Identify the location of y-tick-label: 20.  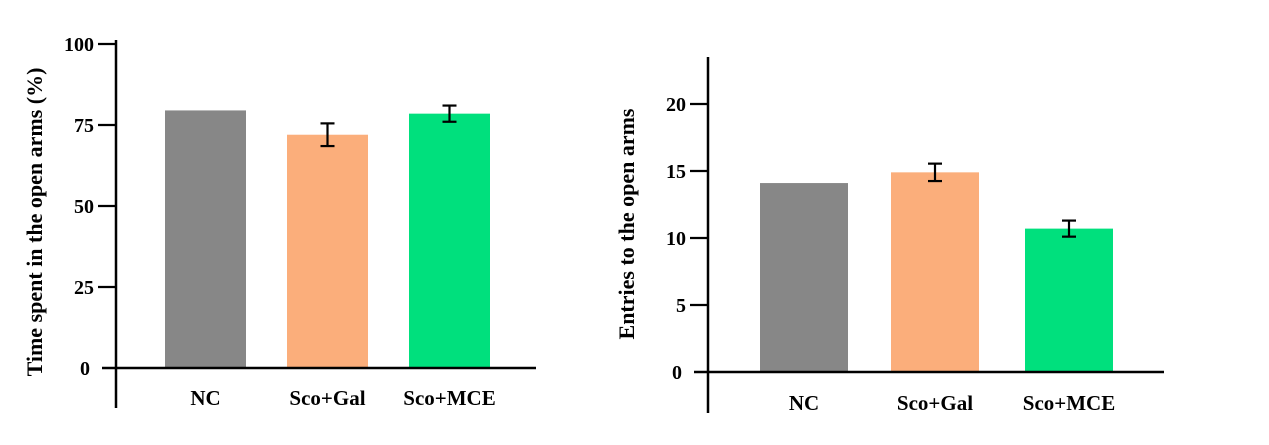
(676, 105).